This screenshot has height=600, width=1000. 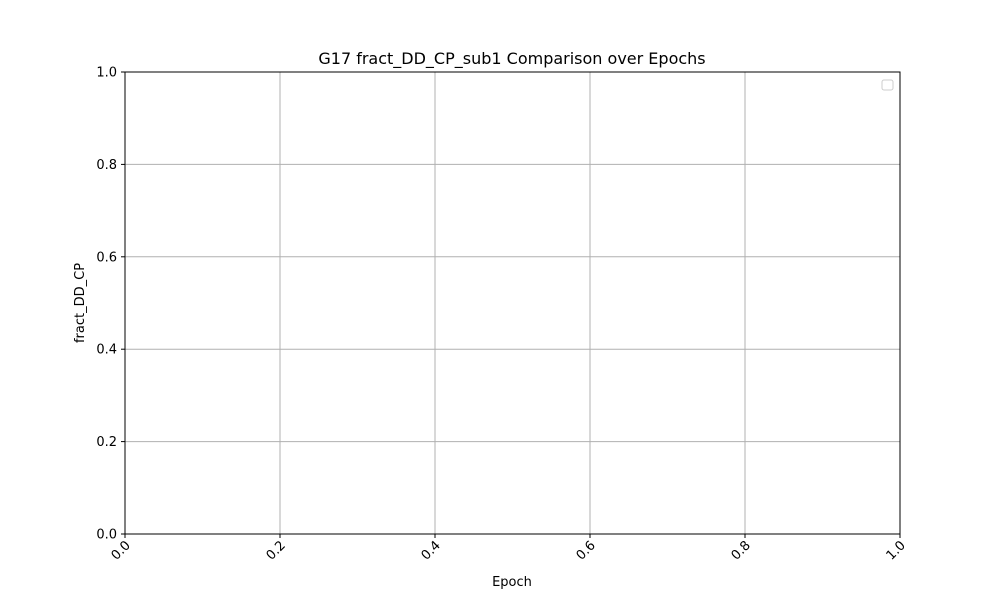 I want to click on y-tick-label: 0.6, so click(x=106, y=257).